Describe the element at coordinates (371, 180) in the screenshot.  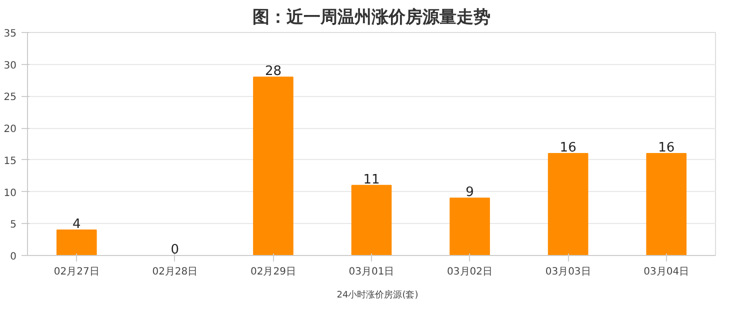
I see `data-label: 11` at that location.